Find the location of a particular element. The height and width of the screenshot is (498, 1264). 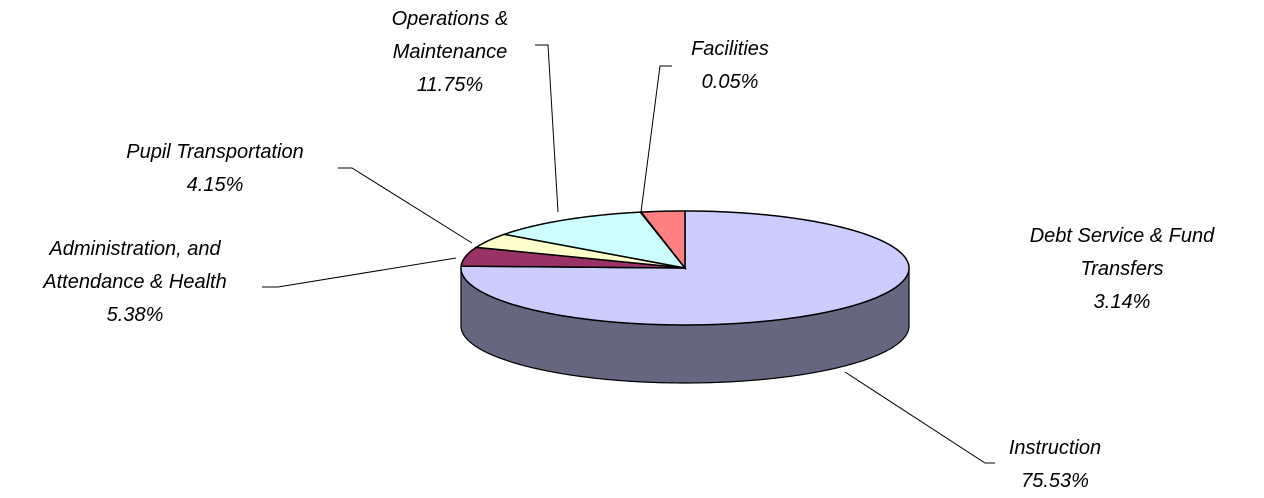

slice-label: Instruction 75.53% is located at coordinates (1055, 465).